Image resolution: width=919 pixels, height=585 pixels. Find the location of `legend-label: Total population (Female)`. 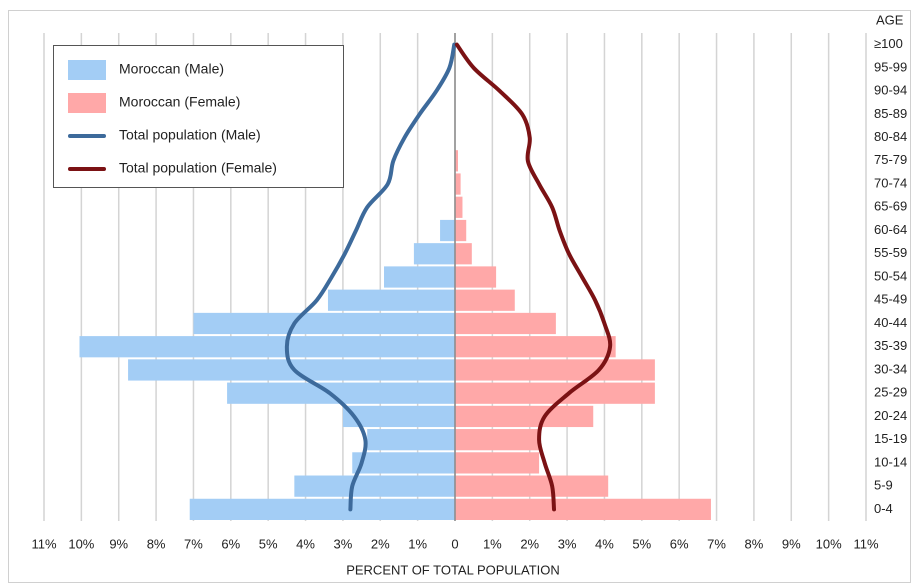

legend-label: Total population (Female) is located at coordinates (198, 168).